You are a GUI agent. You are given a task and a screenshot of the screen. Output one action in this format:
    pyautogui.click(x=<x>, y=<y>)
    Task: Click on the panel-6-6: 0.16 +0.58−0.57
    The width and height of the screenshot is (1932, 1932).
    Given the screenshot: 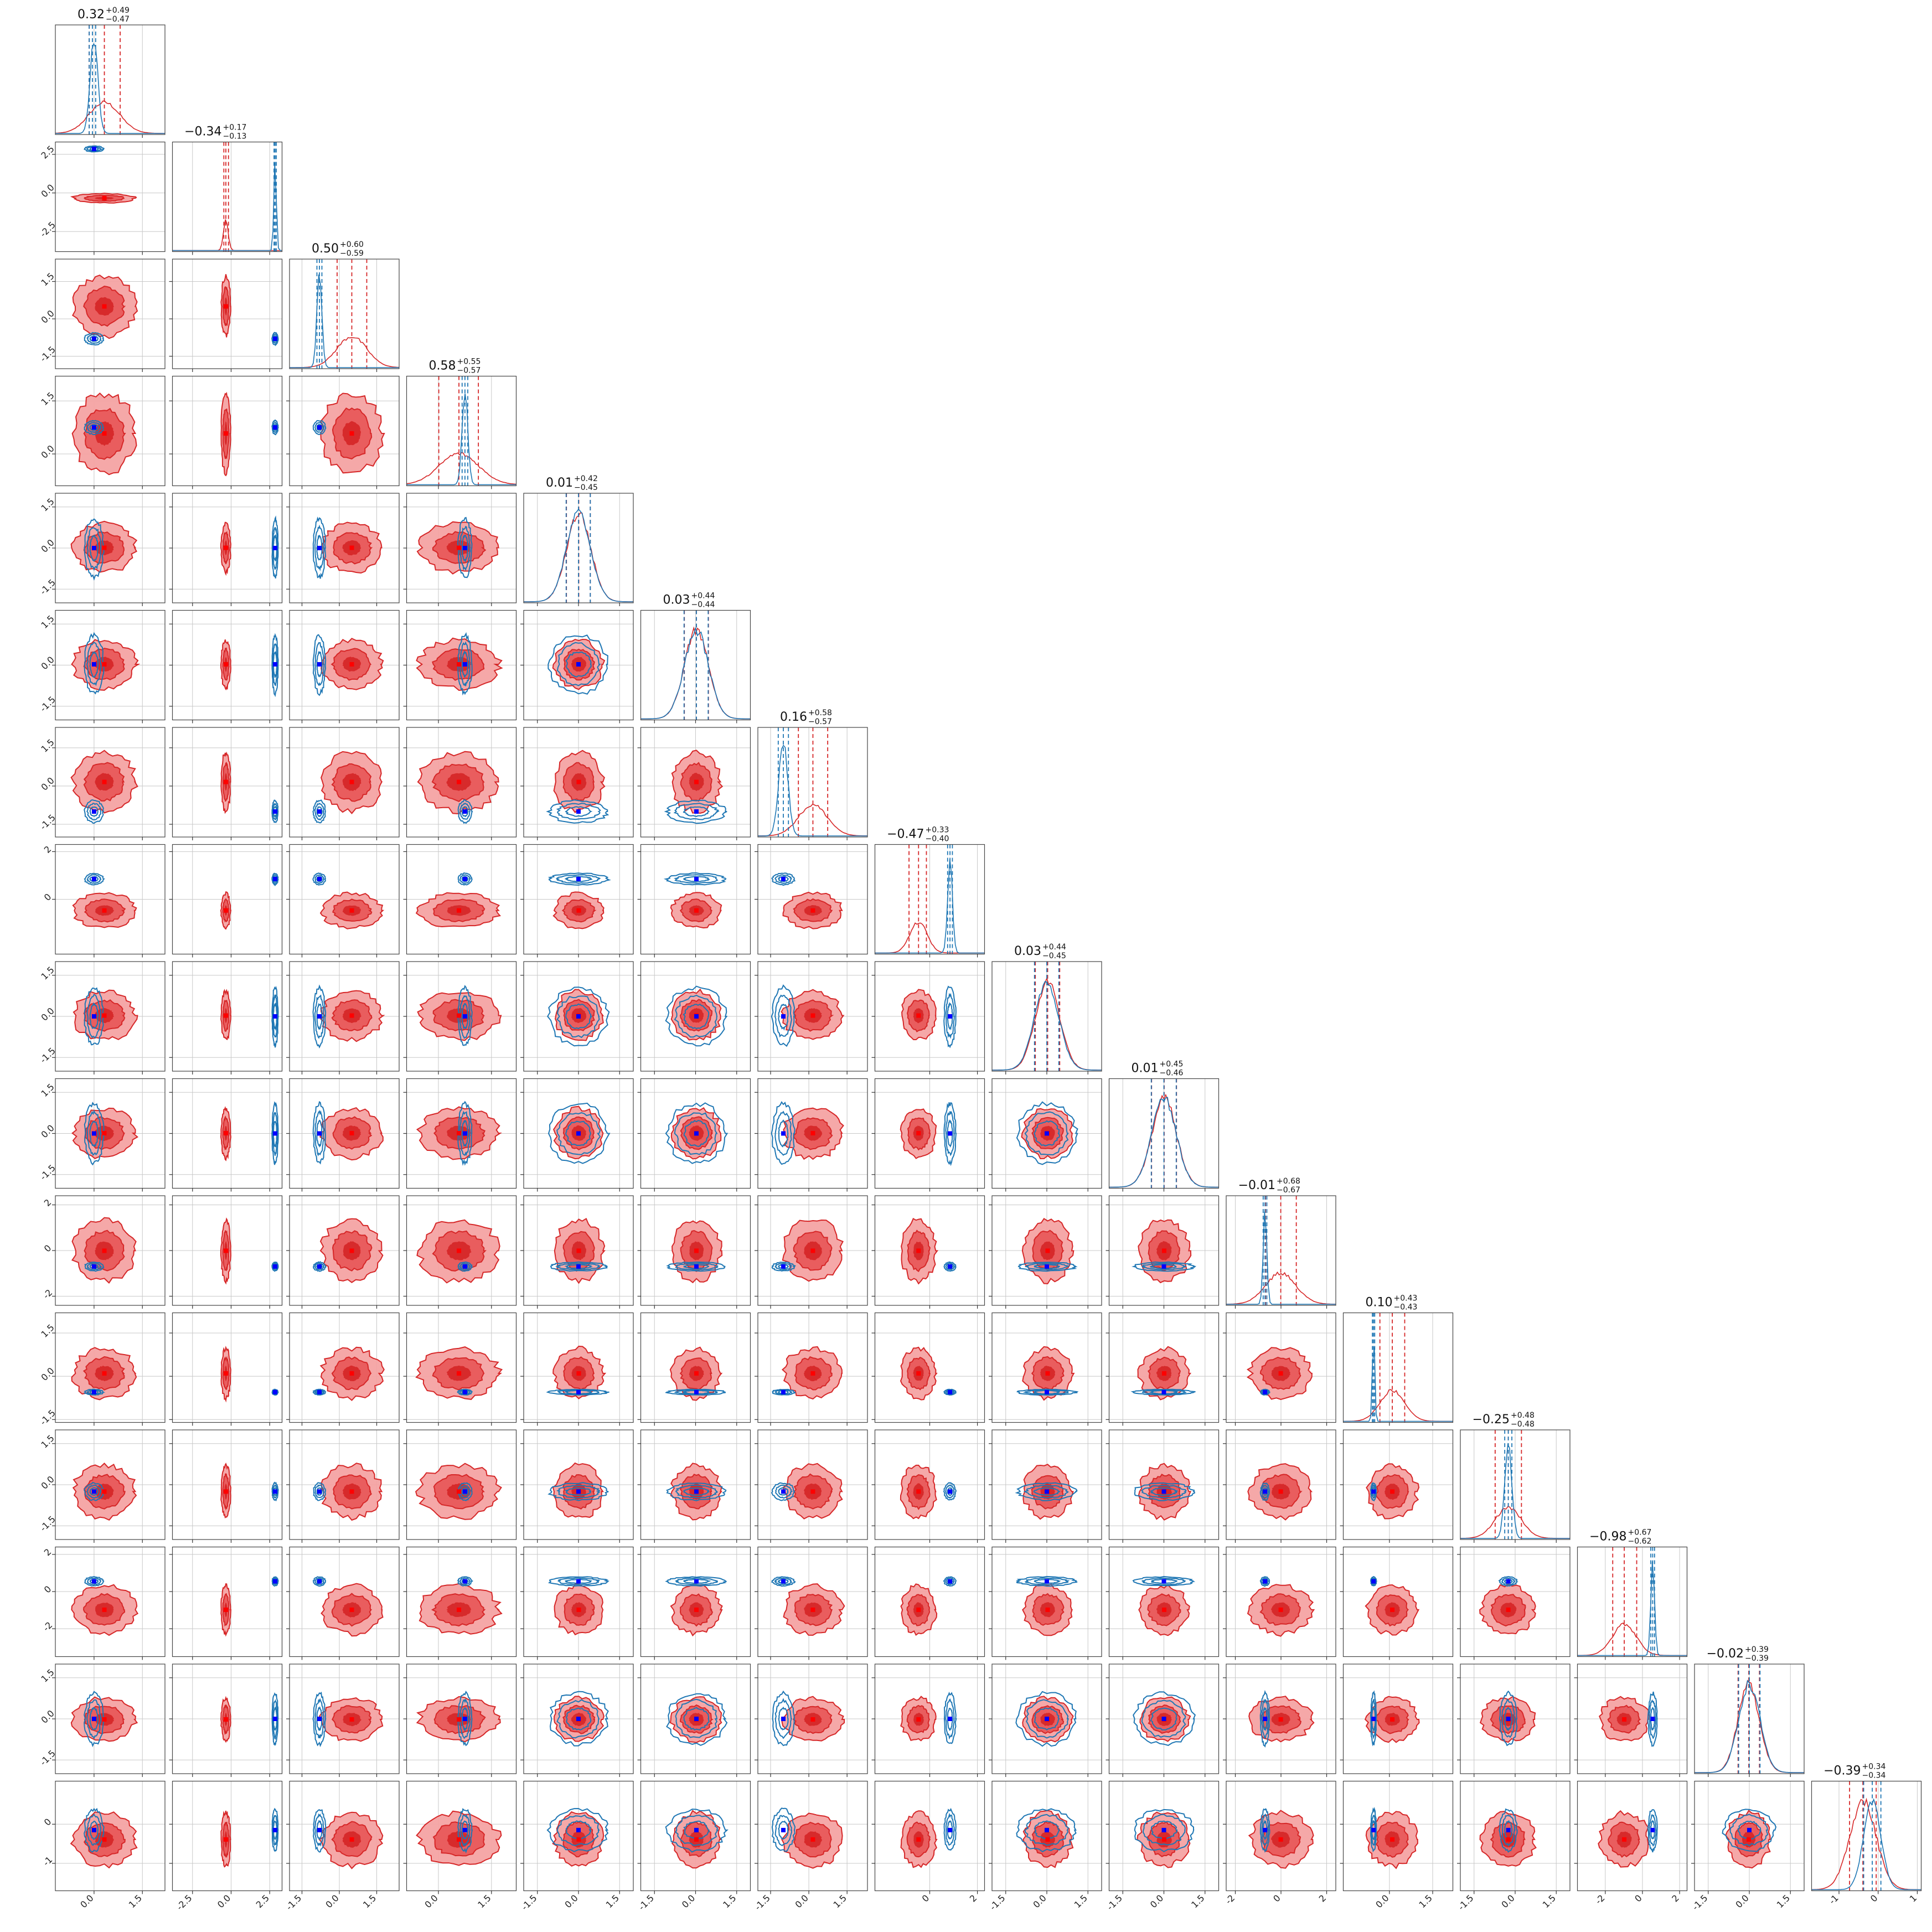 What is the action you would take?
    pyautogui.click(x=813, y=774)
    